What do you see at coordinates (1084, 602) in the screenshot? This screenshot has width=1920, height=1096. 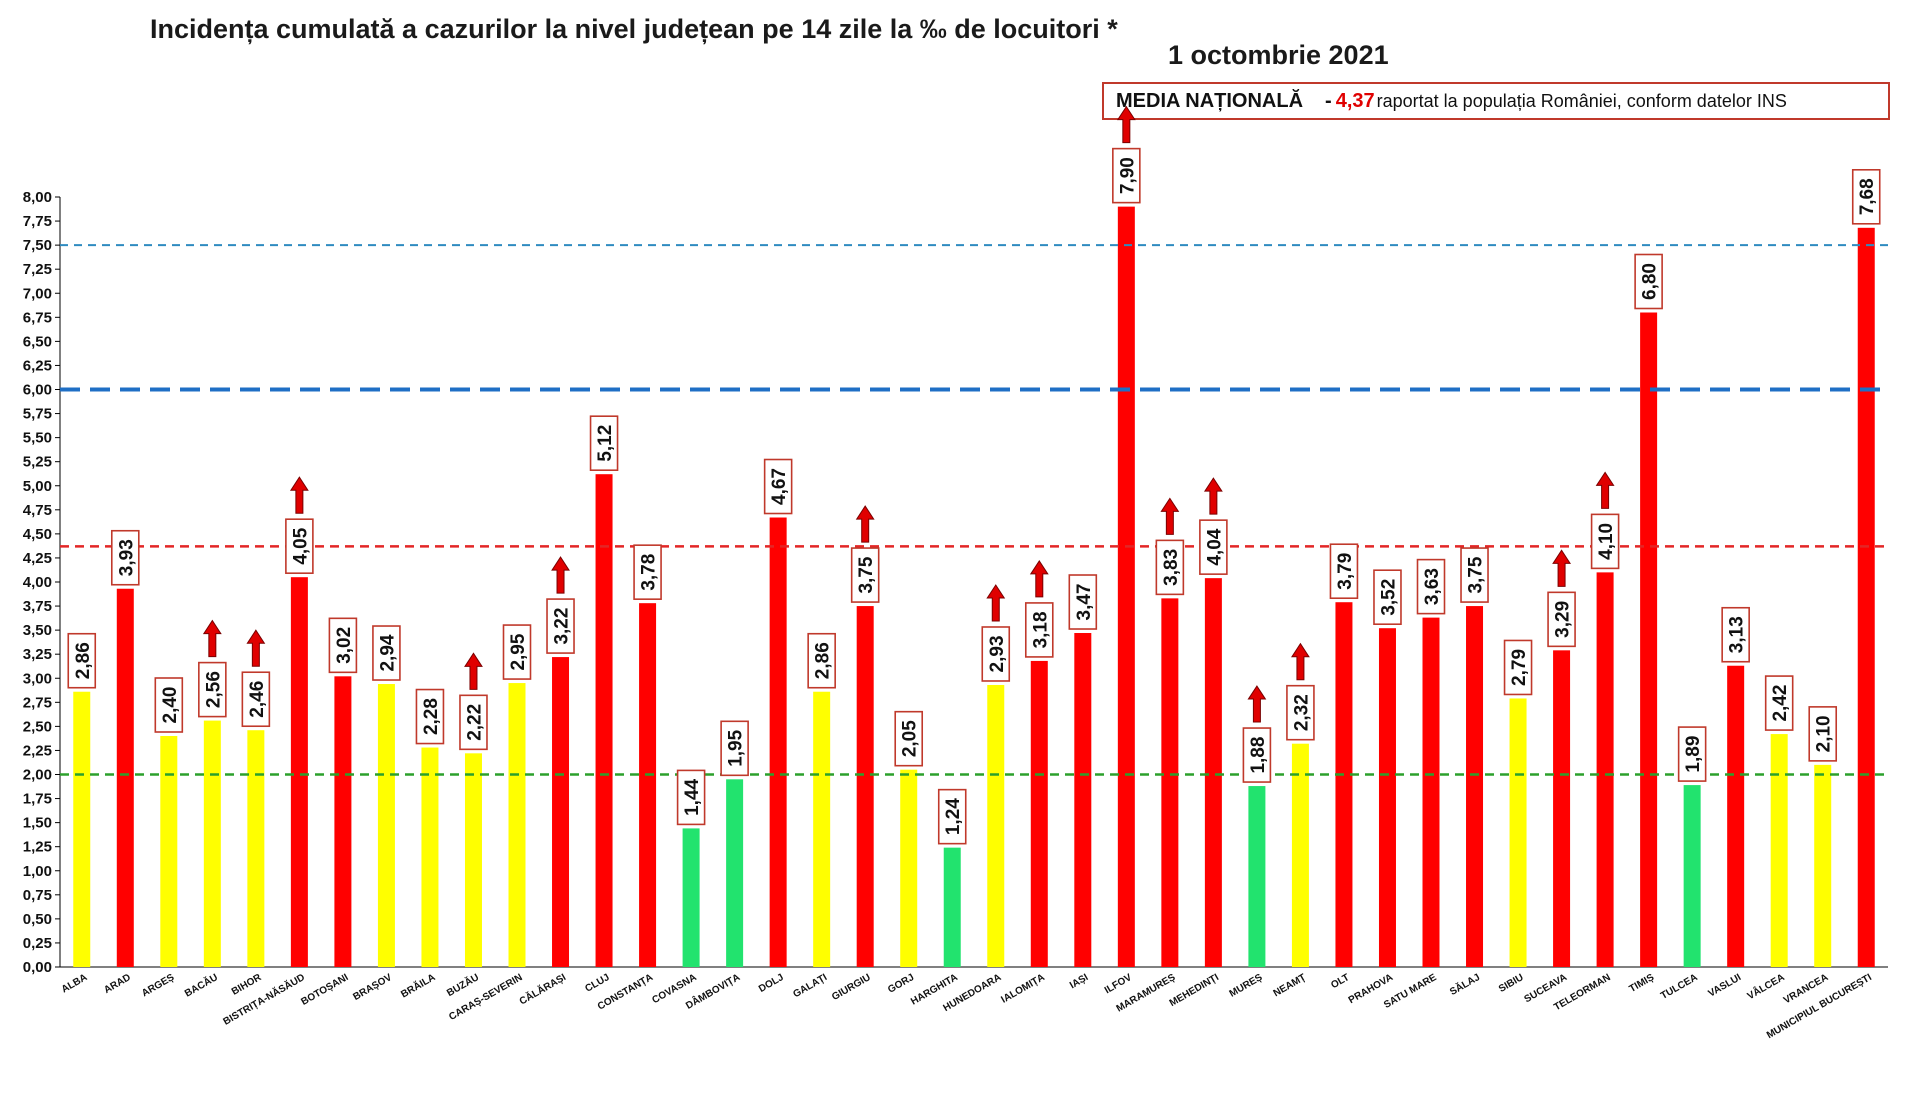 I see `data-label-text: 3,47` at bounding box center [1084, 602].